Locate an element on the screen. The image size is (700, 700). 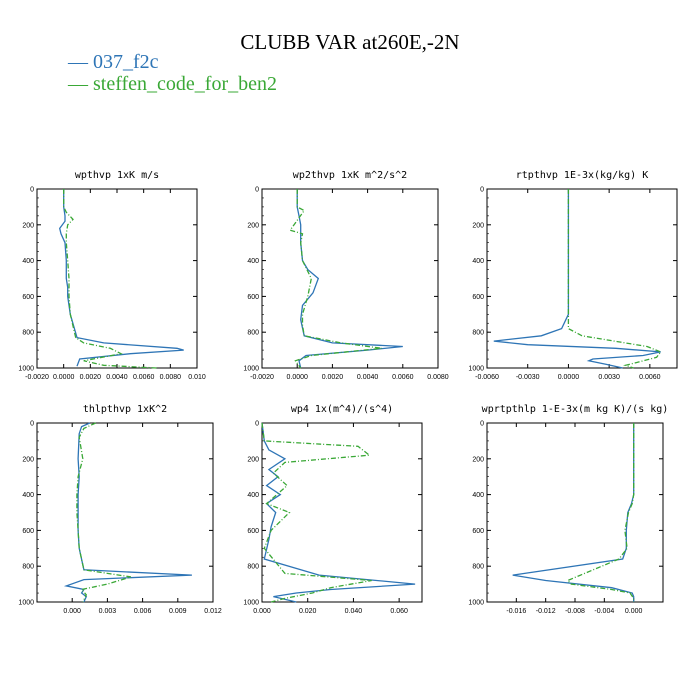
panel-title: wp4 1x(m^4)/(s^4) is located at coordinates (342, 409).